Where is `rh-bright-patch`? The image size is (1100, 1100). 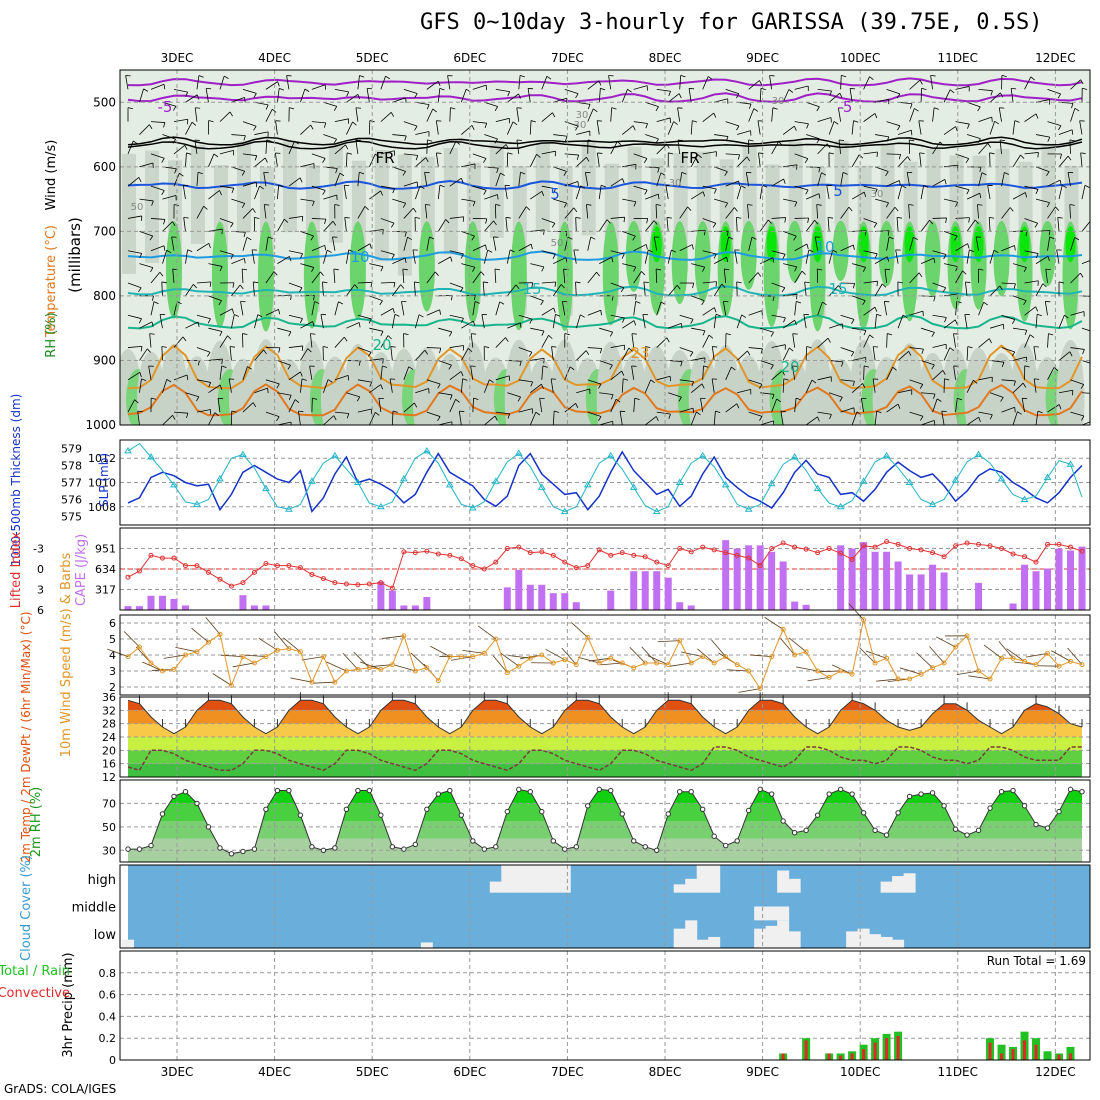
rh-bright-patch is located at coordinates (1070, 244).